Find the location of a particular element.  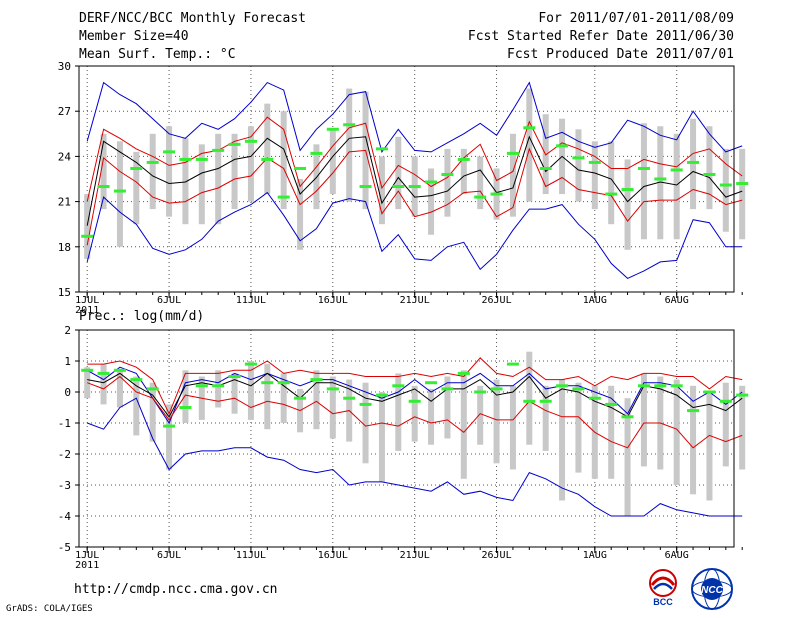

member-size: Member Size=40 is located at coordinates (134, 36).